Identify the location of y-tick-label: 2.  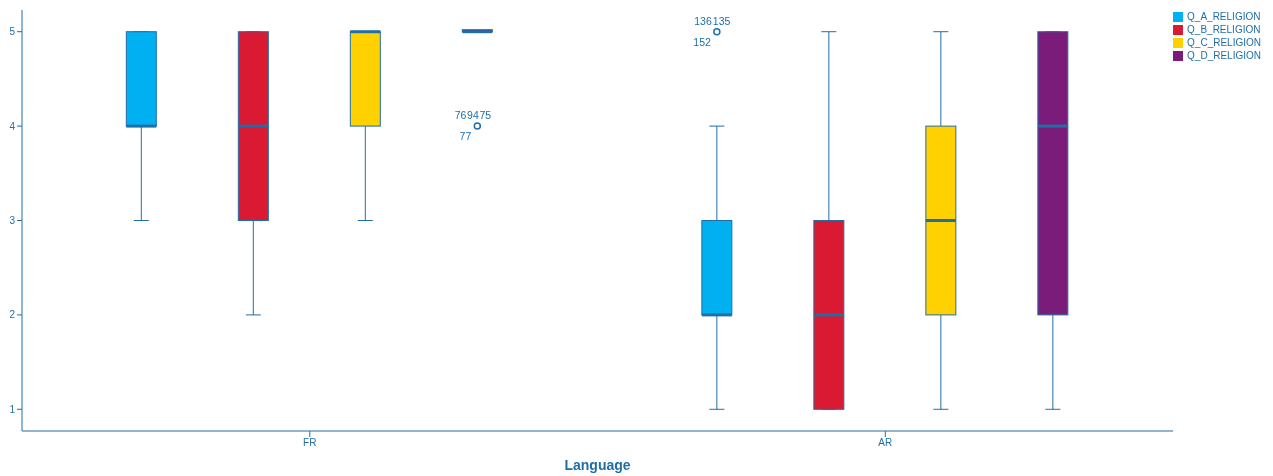
(12, 315).